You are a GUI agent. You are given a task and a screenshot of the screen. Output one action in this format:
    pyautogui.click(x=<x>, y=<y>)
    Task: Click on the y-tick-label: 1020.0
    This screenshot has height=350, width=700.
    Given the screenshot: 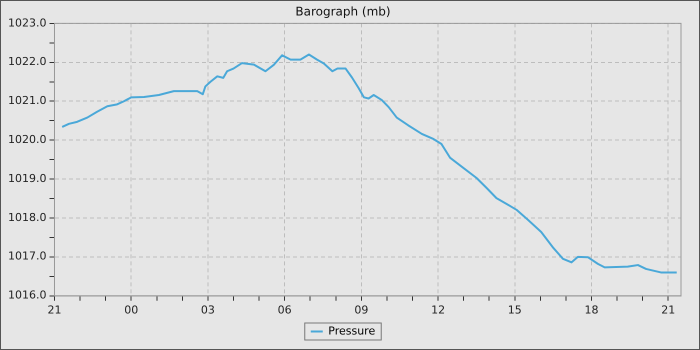 What is the action you would take?
    pyautogui.click(x=27, y=139)
    